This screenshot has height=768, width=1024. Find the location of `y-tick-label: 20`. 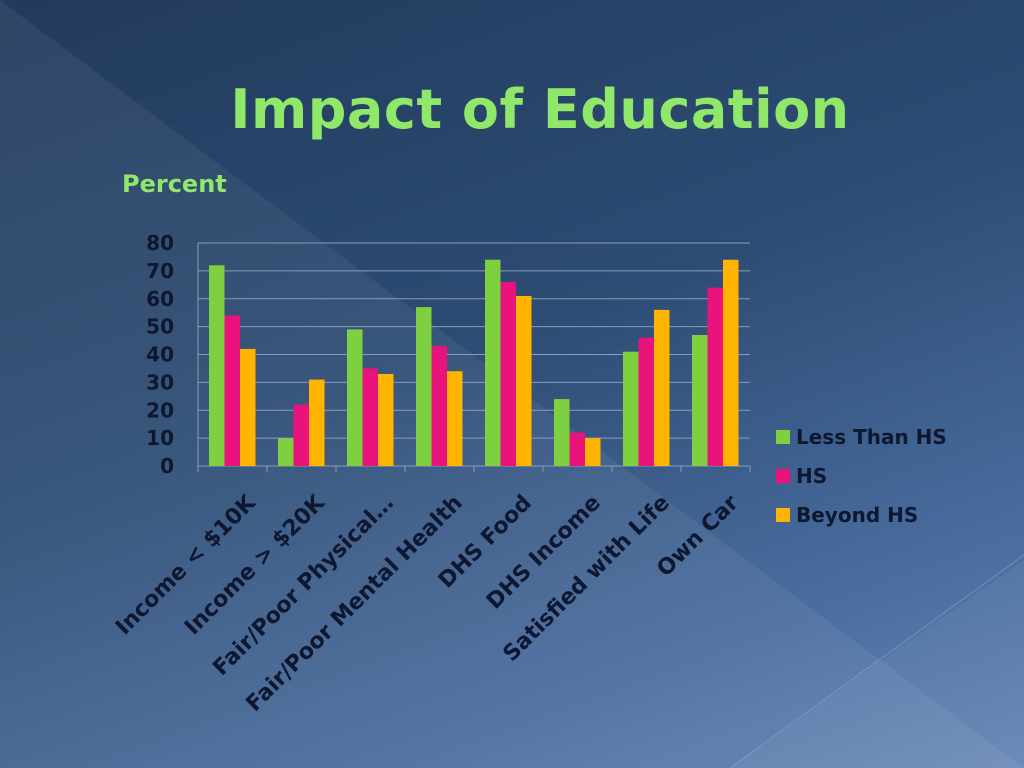

y-tick-label: 20 is located at coordinates (160, 410).